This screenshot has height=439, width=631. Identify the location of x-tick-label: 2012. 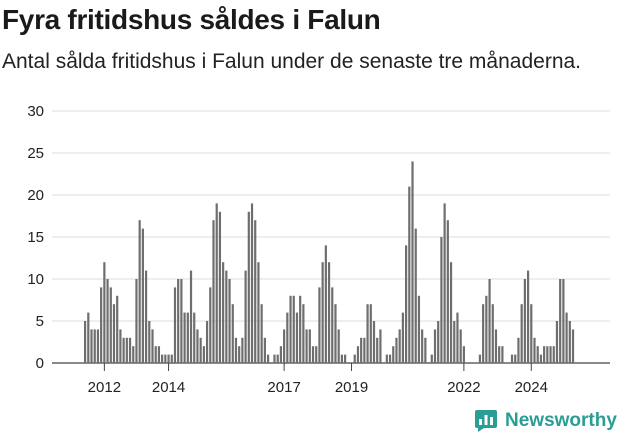
(104, 387).